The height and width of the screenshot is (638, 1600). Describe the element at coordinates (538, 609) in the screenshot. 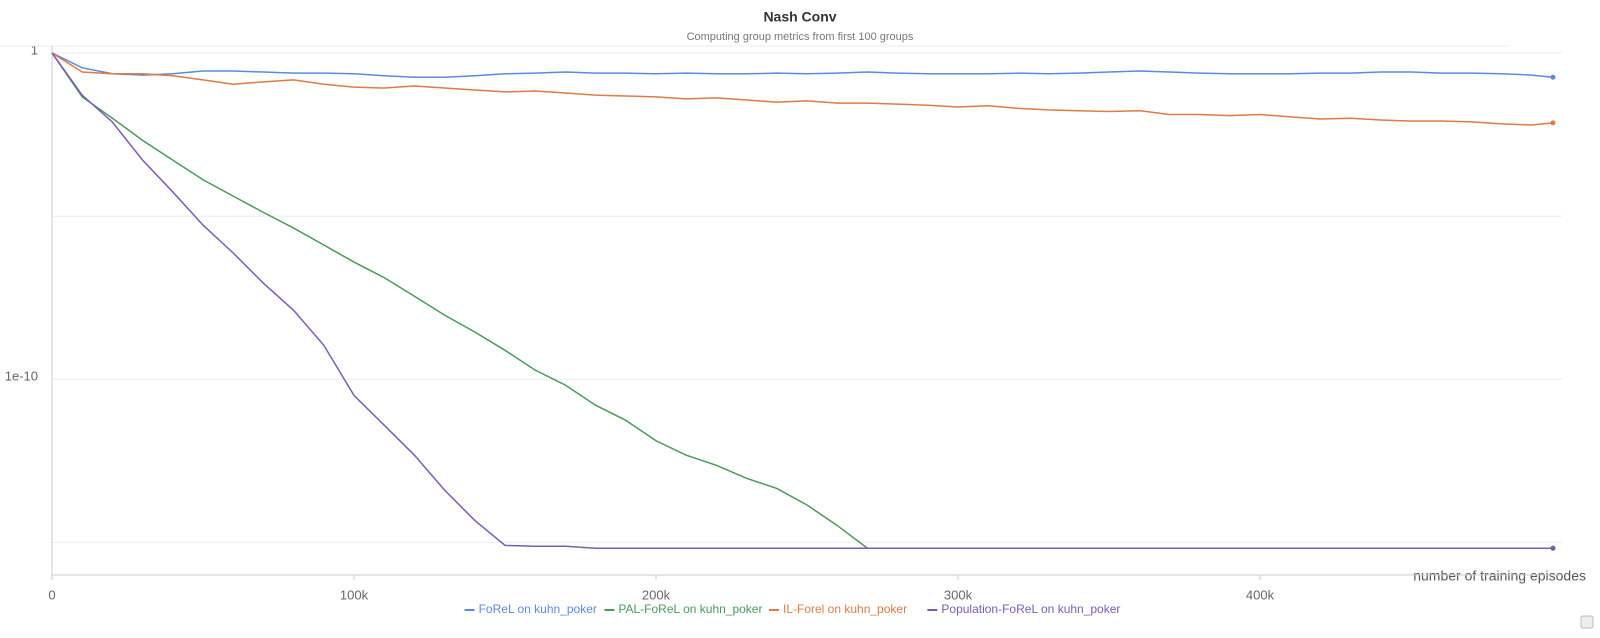

I see `legend-label: FoReL on kuhn_poker` at that location.